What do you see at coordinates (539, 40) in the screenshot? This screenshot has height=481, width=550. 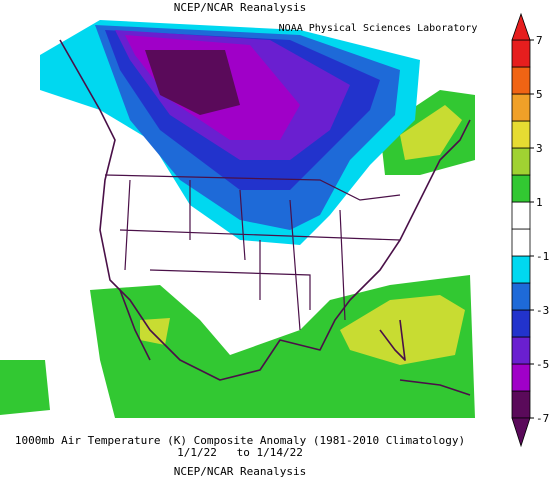 I see `colorbar-tick-label: 7` at bounding box center [539, 40].